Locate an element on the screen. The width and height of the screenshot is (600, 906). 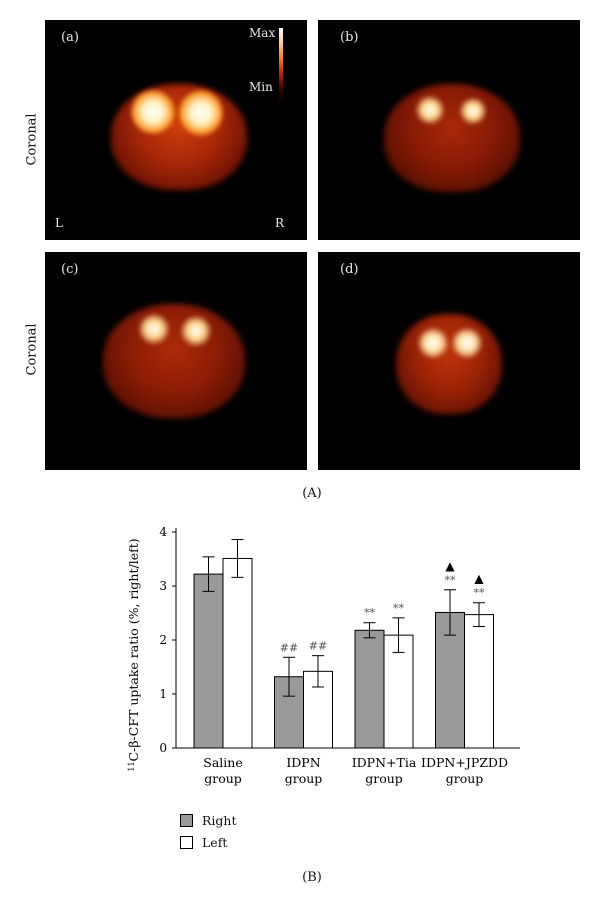
y-tick-label: 1 is located at coordinates (163, 694).